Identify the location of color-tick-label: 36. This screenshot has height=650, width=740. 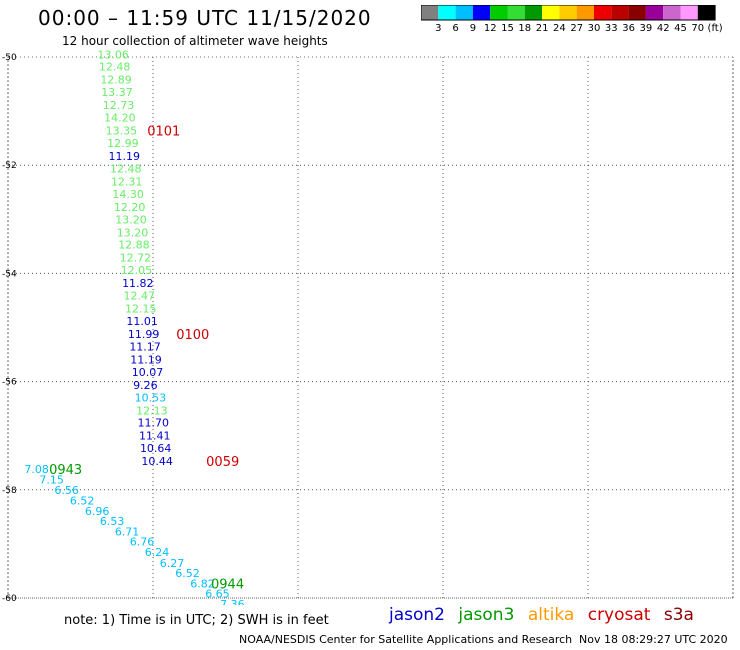
(628, 28).